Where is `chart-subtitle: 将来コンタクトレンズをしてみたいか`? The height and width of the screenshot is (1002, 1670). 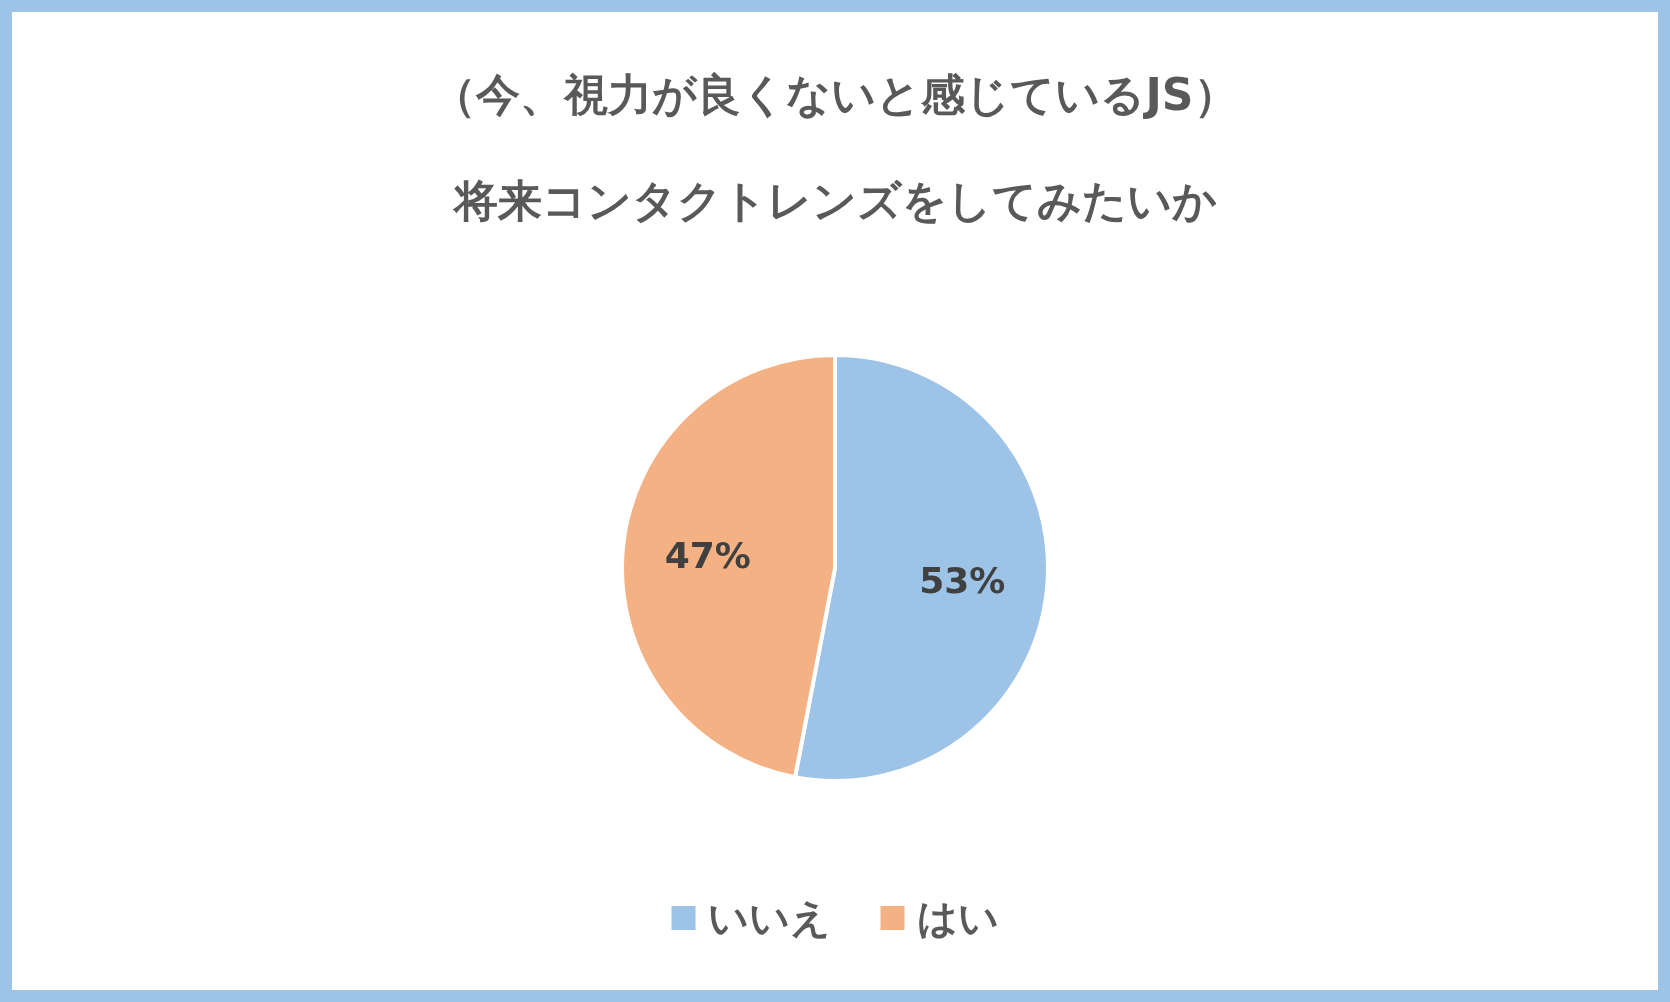
chart-subtitle: 将来コンタクトレンズをしてみたいか is located at coordinates (834, 200).